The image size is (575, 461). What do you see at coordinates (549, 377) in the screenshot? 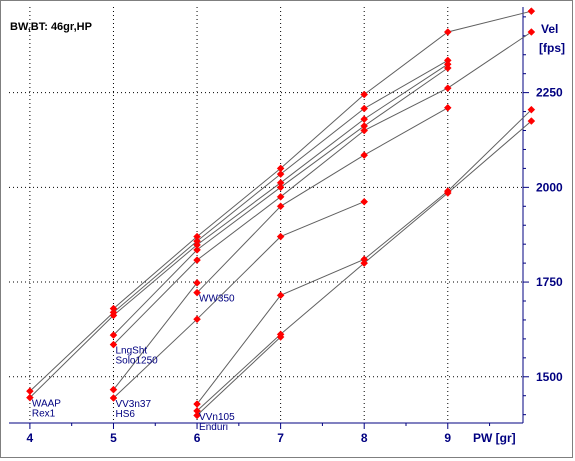
I see `y-tick-label: 1500` at bounding box center [549, 377].